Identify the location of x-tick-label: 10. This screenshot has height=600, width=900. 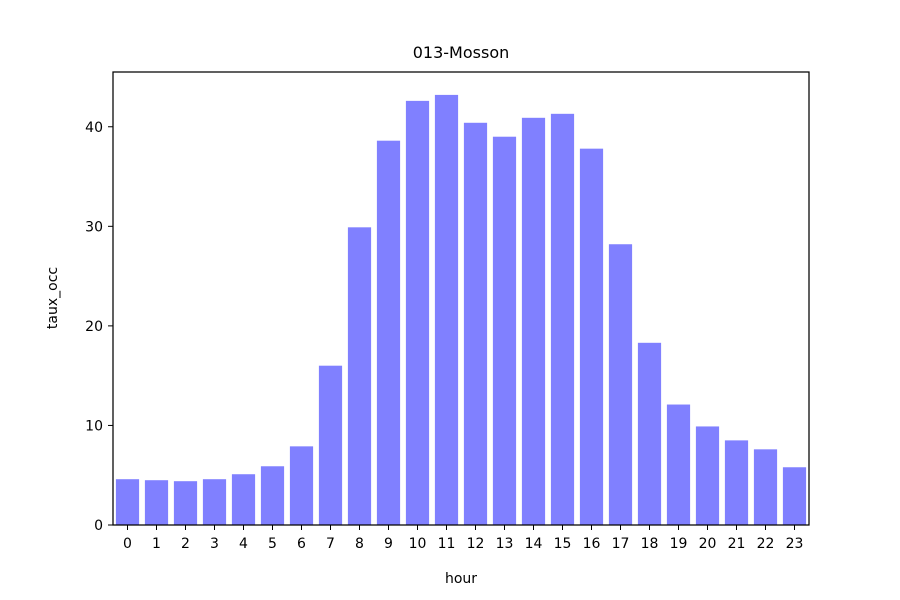
(418, 544).